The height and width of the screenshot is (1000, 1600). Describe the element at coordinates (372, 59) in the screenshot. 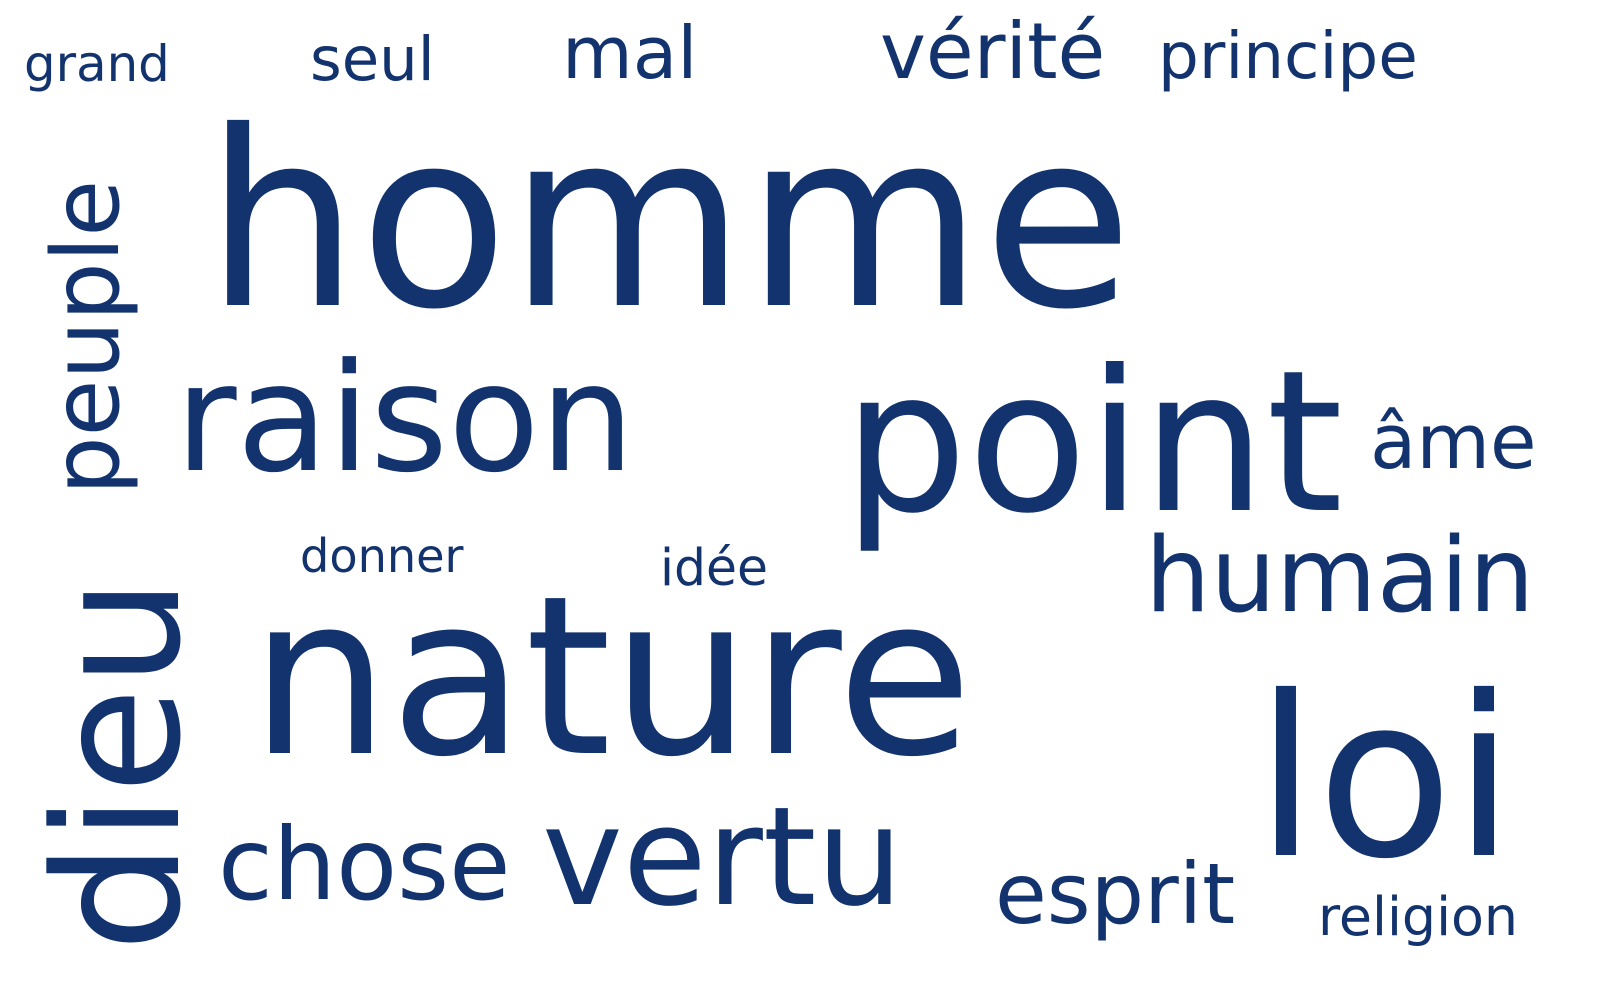

I see `word-seul: seul` at that location.